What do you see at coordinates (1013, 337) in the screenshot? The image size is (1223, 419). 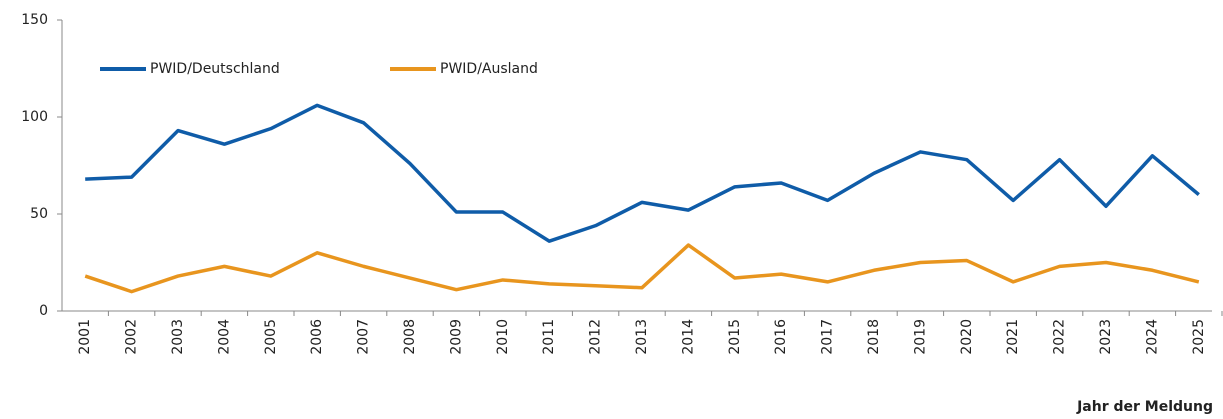 I see `x-tick-label: 2021` at bounding box center [1013, 337].